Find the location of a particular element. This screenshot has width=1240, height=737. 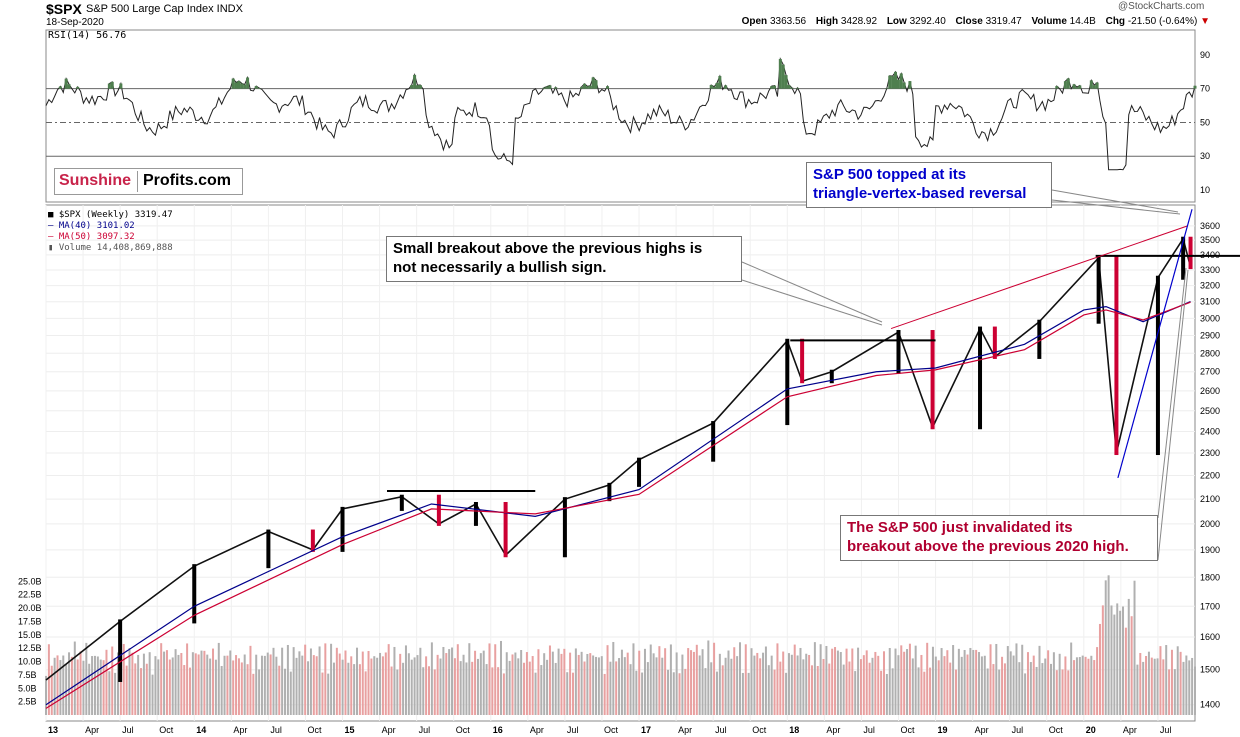

time-tick-label: Oct is located at coordinates (759, 730).